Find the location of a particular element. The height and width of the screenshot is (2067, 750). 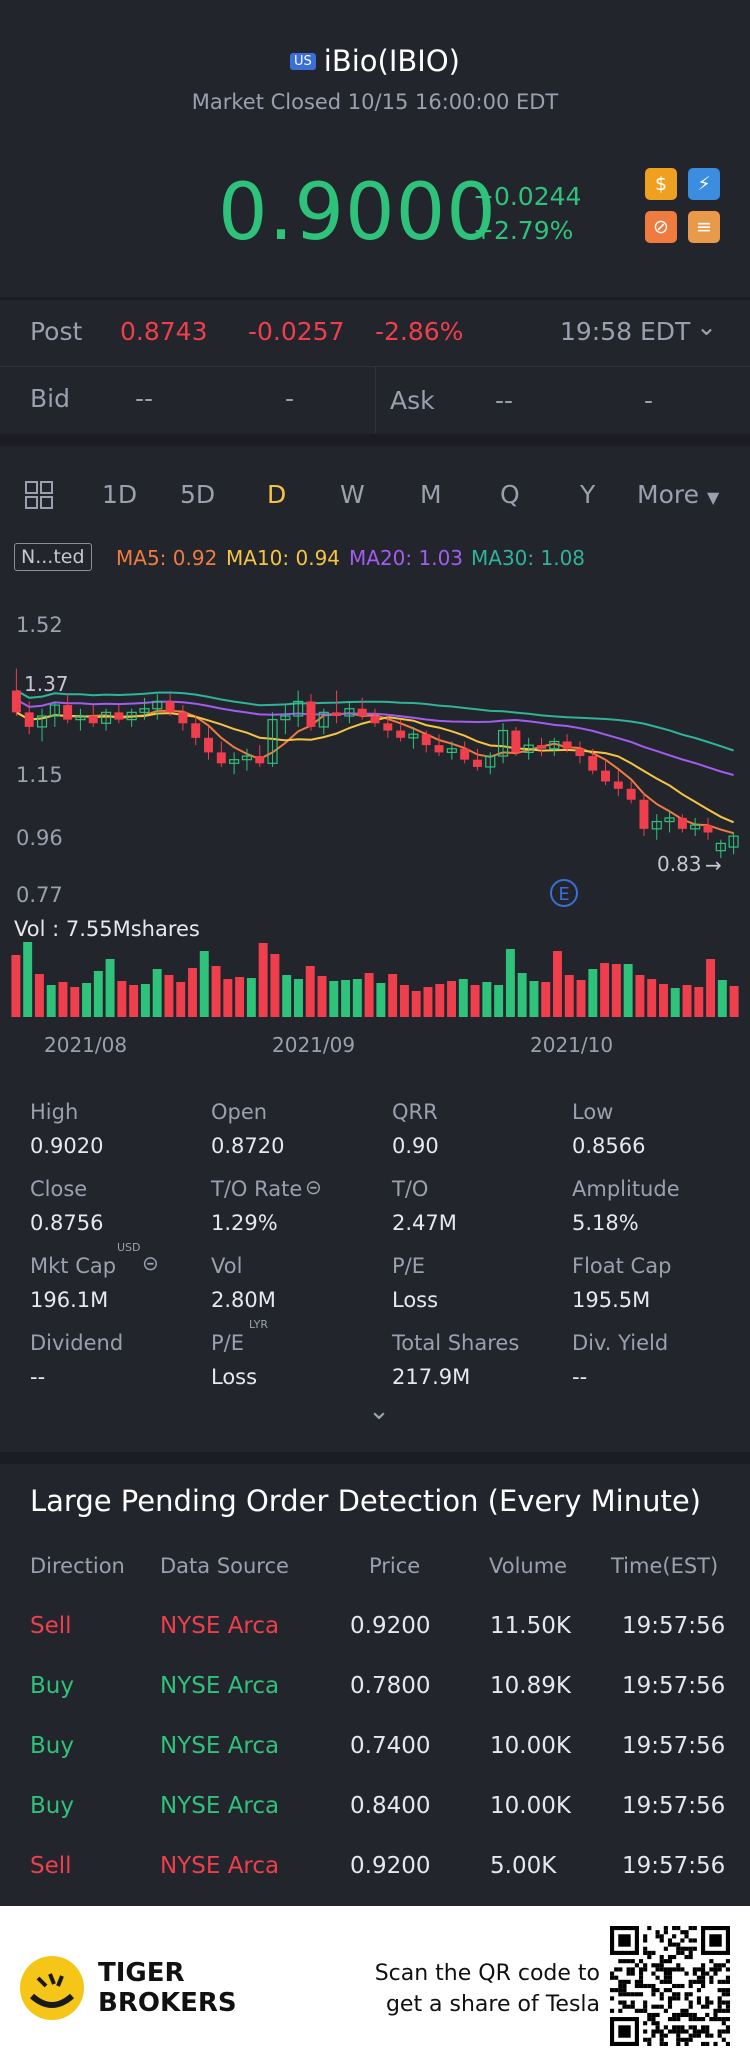

post-change-pct: -2.86% is located at coordinates (419, 331).